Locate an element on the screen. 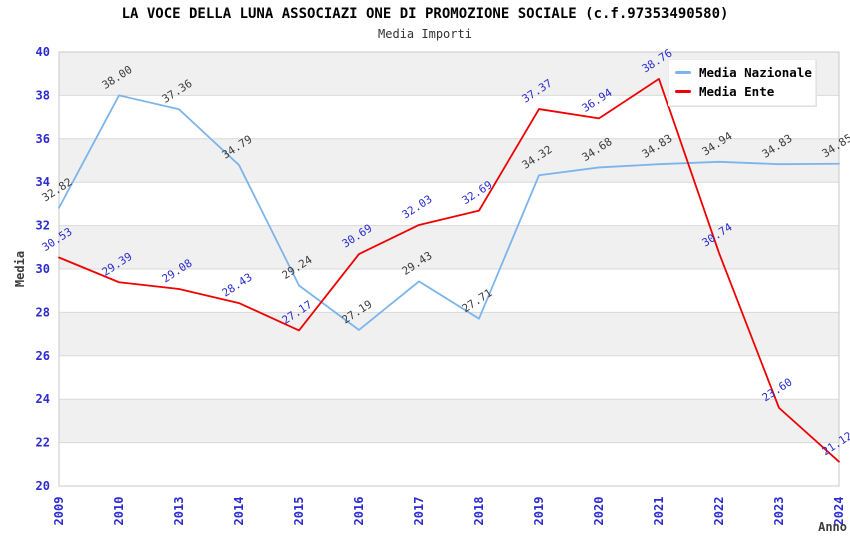 This screenshot has height=550, width=850. x-tick-label: 2010 is located at coordinates (119, 511).